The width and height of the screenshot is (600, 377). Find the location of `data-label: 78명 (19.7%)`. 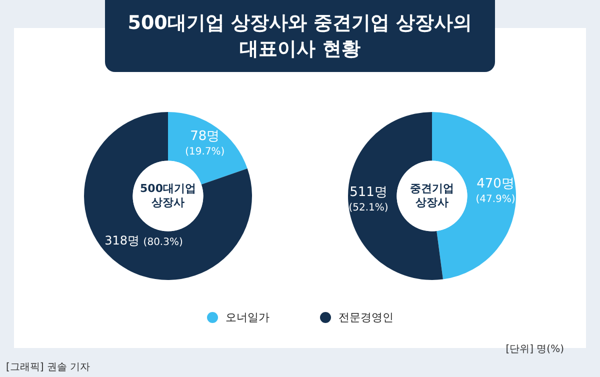

data-label: 78명 (19.7%) is located at coordinates (205, 143).